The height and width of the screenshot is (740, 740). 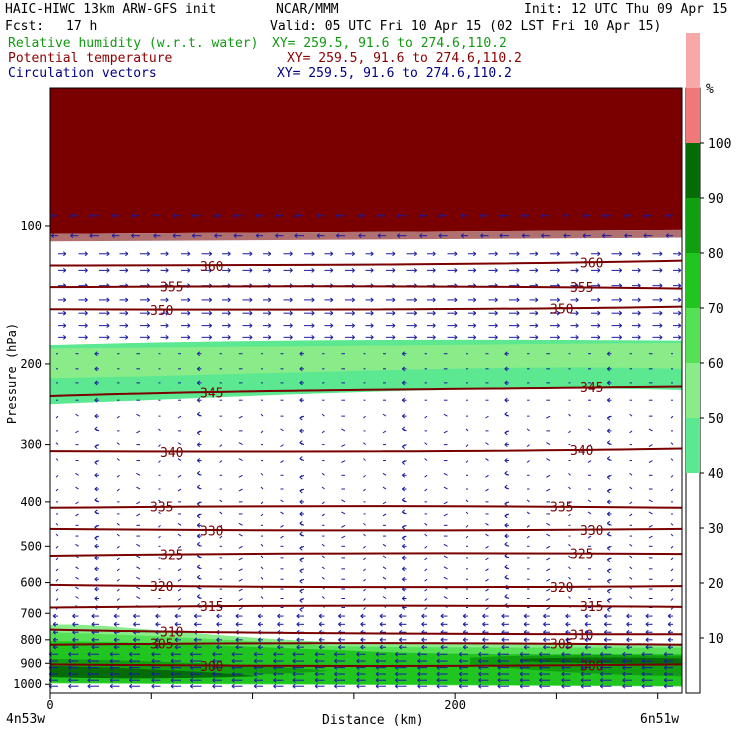 What do you see at coordinates (719, 144) in the screenshot?
I see `colorbar-label: 100` at bounding box center [719, 144].